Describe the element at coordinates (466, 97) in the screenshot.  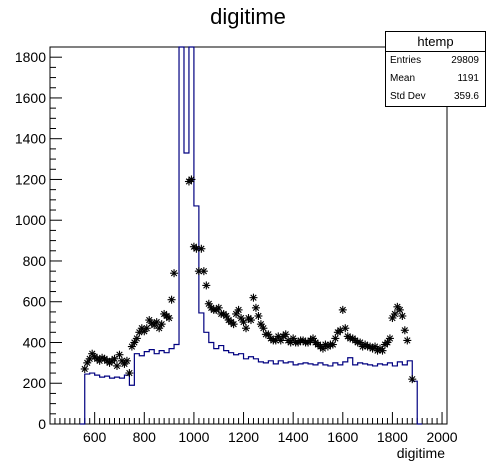
I see `stats-value: 359.6` at that location.